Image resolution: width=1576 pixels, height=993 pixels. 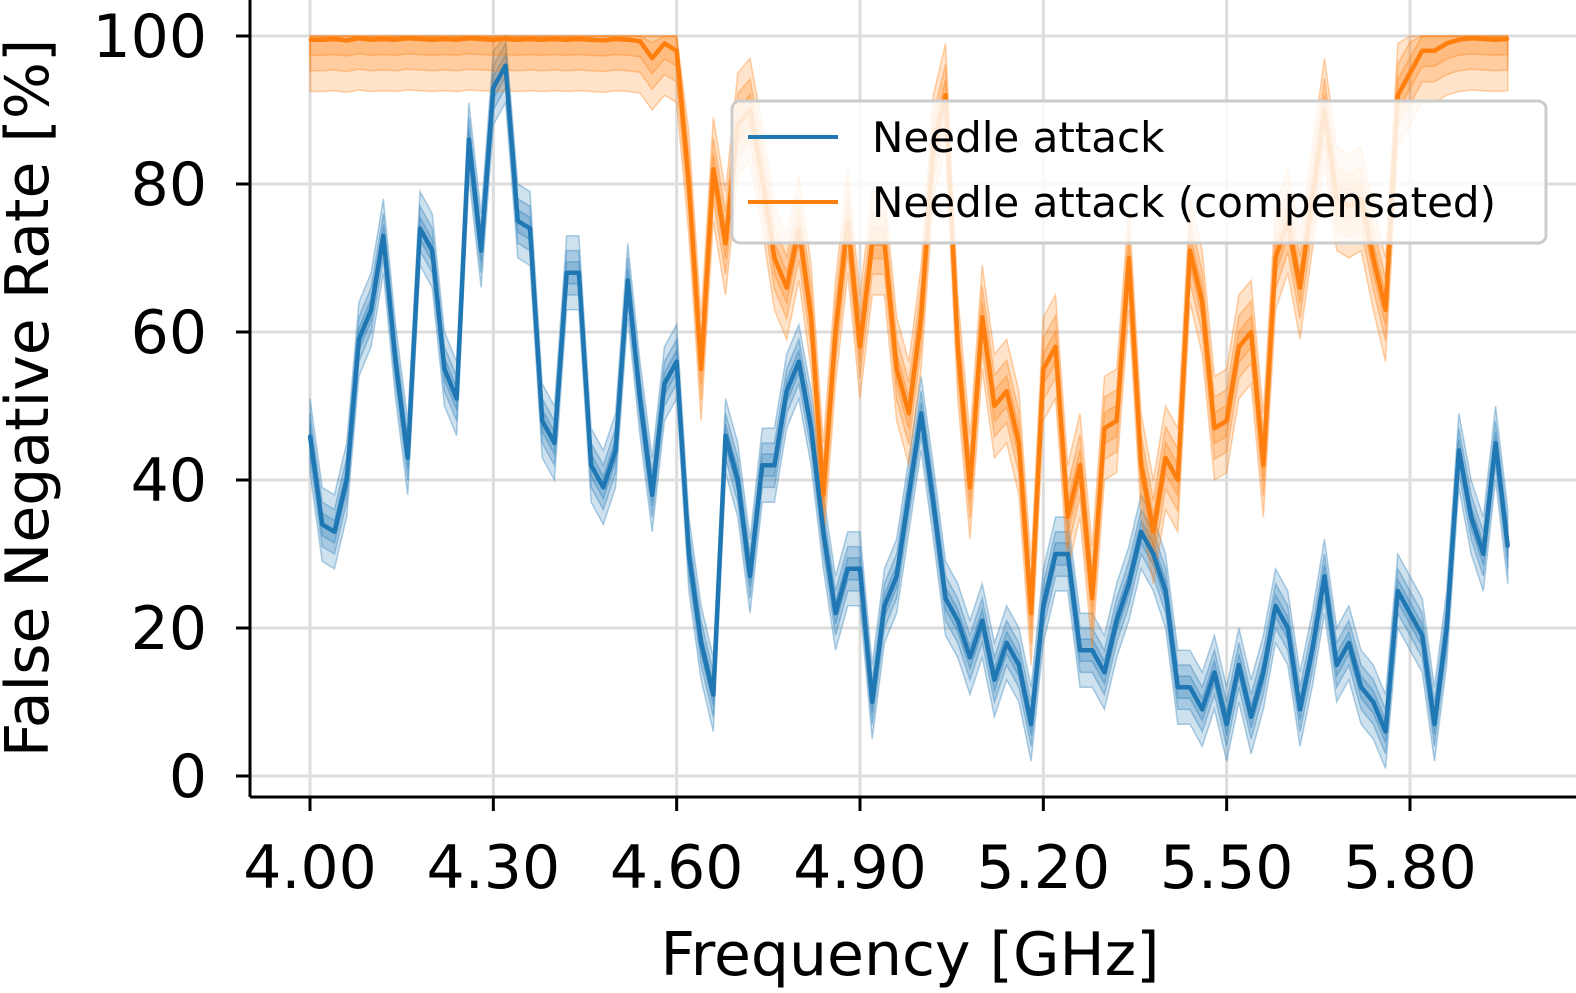 I want to click on x-tick-label-1: 4.30, so click(x=494, y=868).